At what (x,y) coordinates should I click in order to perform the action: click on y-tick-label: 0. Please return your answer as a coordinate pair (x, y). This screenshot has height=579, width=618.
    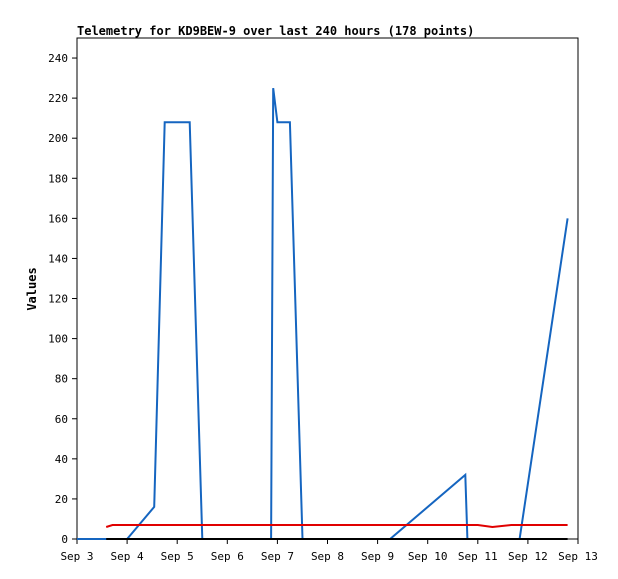
    Looking at the image, I should click on (64, 539).